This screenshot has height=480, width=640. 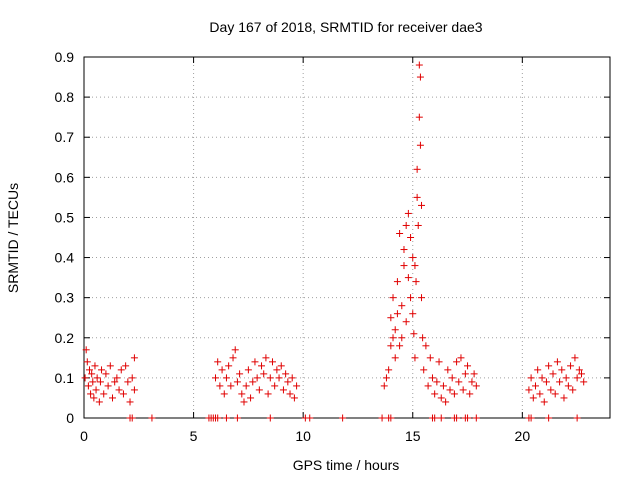 I want to click on x-tick-label: 0, so click(x=84, y=436).